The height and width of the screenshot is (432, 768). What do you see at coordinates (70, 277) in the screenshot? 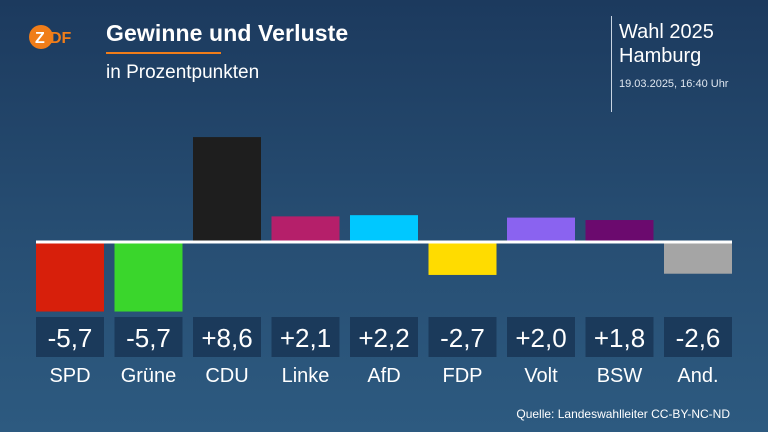
I see `bar-spd` at bounding box center [70, 277].